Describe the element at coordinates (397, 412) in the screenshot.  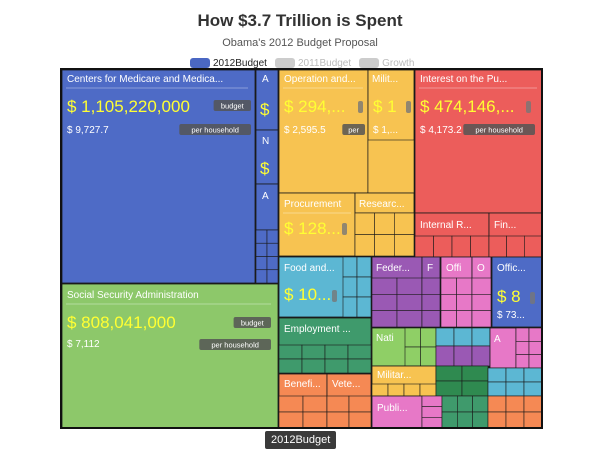
I see `treemap-cell-publi` at that location.